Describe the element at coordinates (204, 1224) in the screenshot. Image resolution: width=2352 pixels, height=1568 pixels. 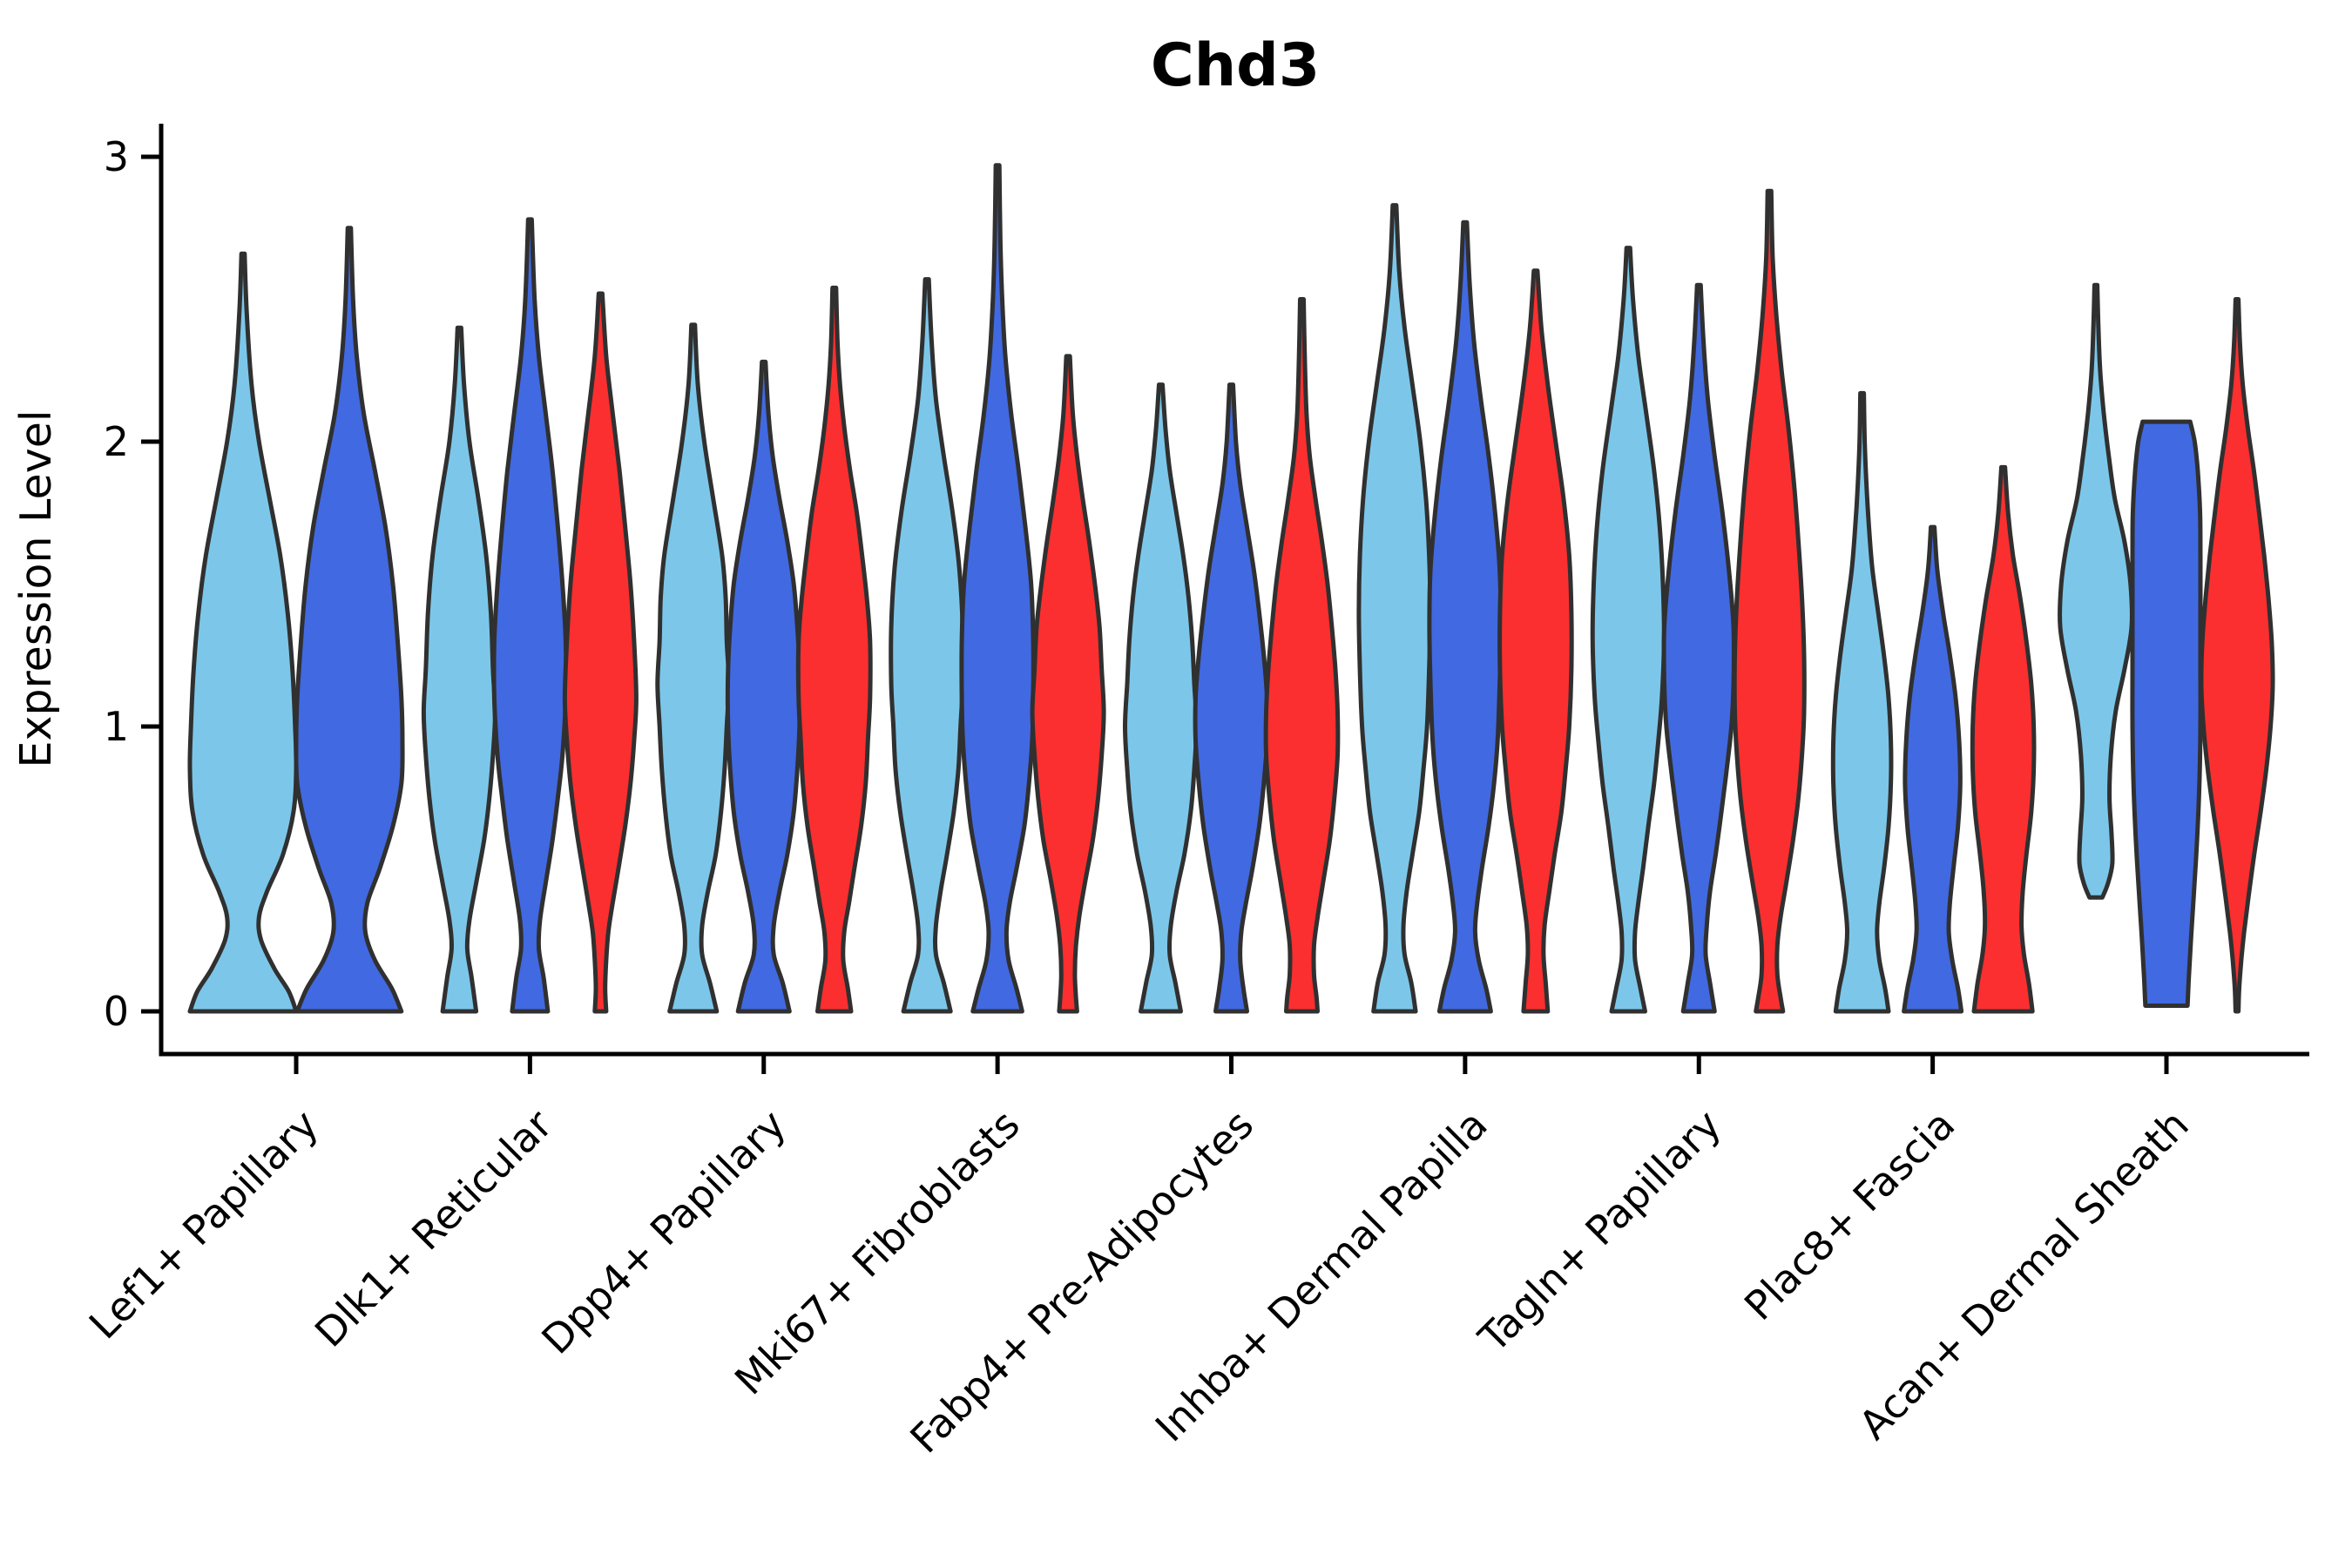
I see `x-tick-label: Lef1+ Papillary` at that location.